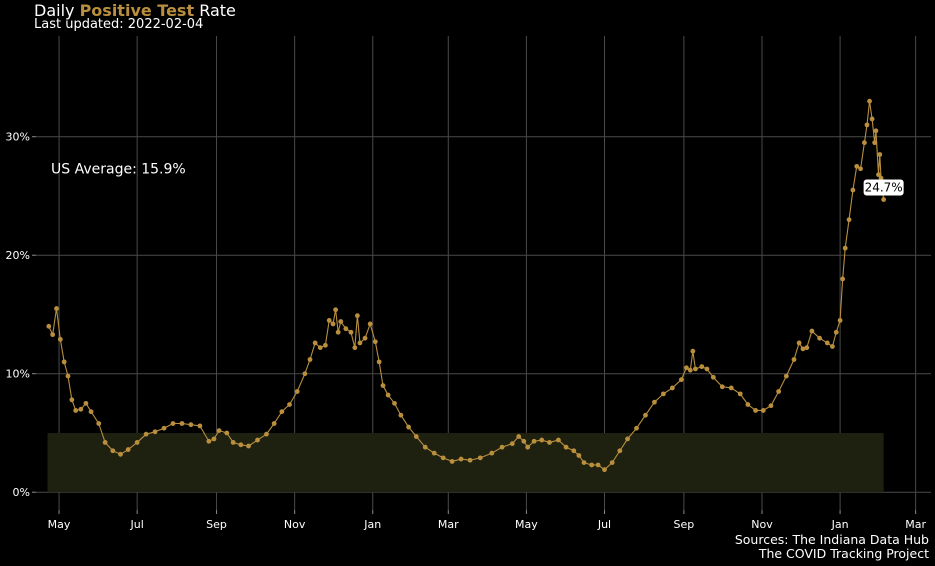 The width and height of the screenshot is (935, 566). I want to click on y-tick-label: 20%, so click(18, 255).